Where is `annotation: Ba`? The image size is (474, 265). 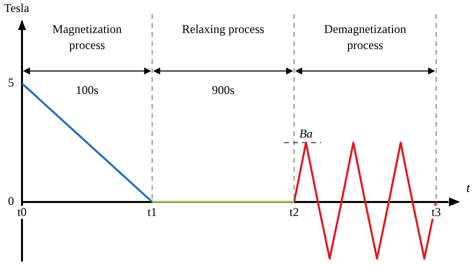 annotation: Ba is located at coordinates (306, 133).